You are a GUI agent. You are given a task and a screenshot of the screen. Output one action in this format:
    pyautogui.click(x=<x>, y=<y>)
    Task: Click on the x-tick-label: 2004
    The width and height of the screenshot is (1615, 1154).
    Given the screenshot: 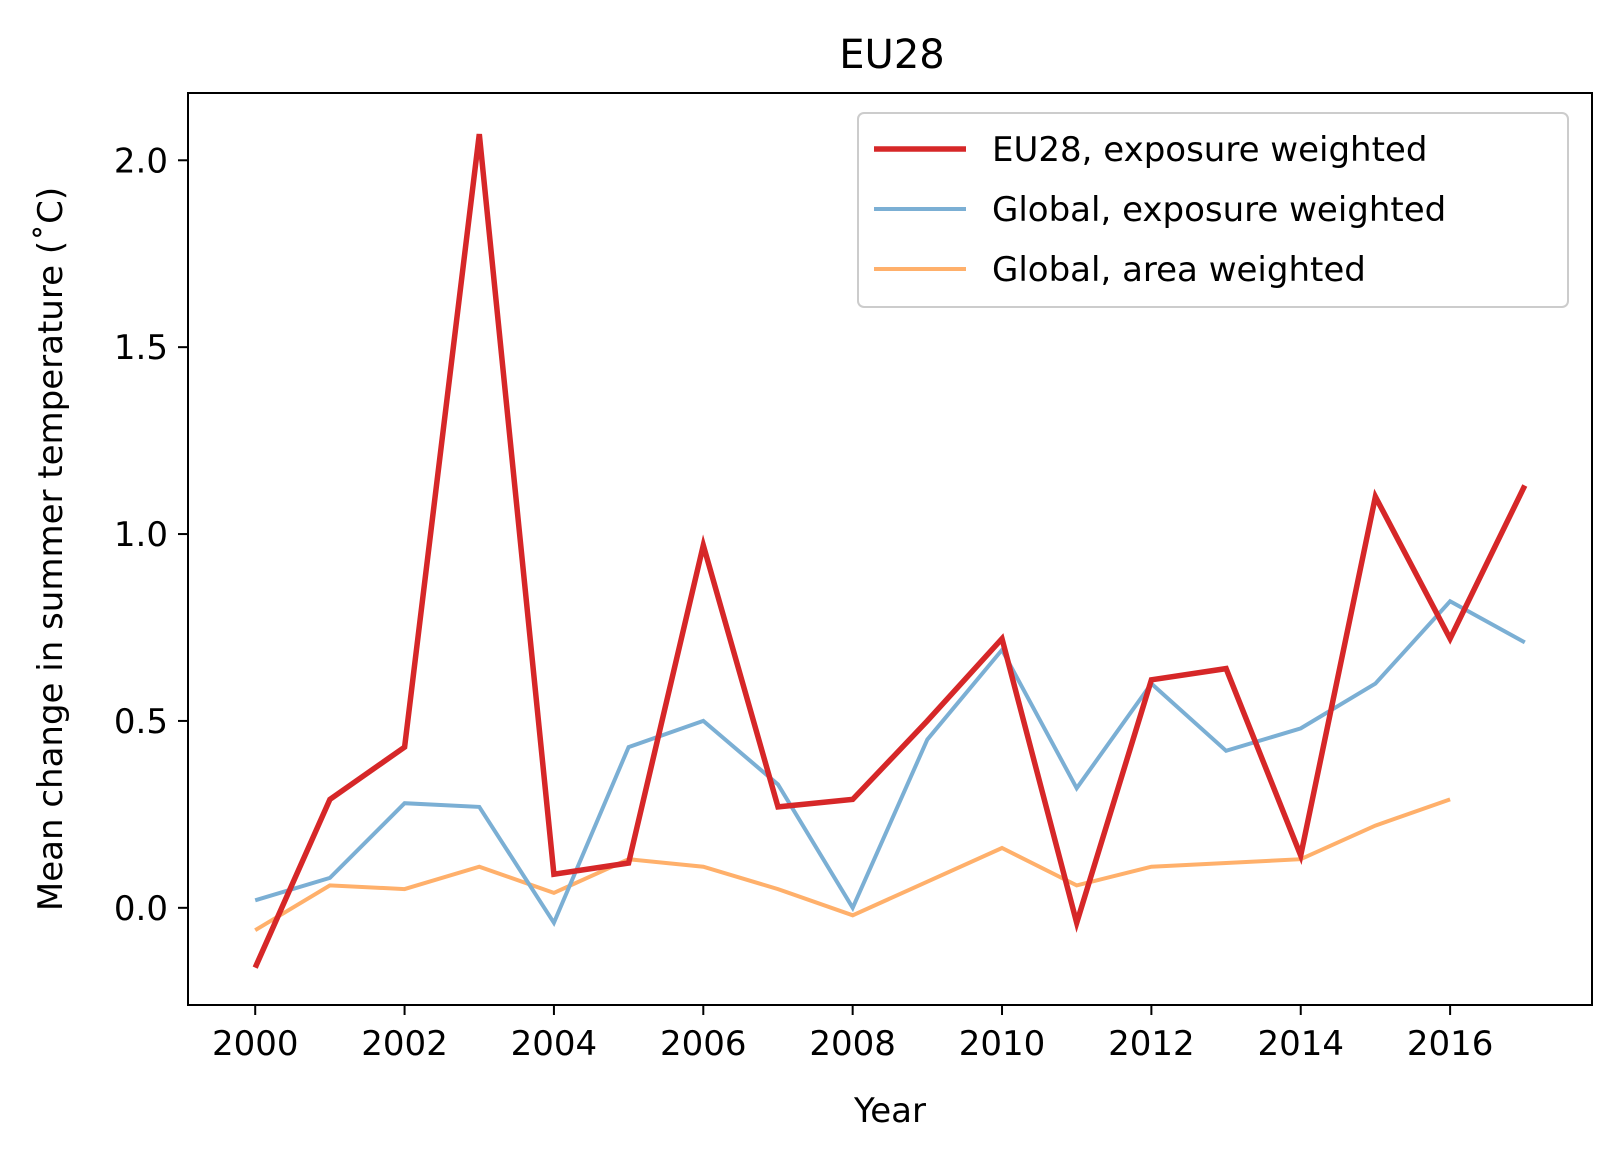 What is the action you would take?
    pyautogui.click(x=554, y=1044)
    